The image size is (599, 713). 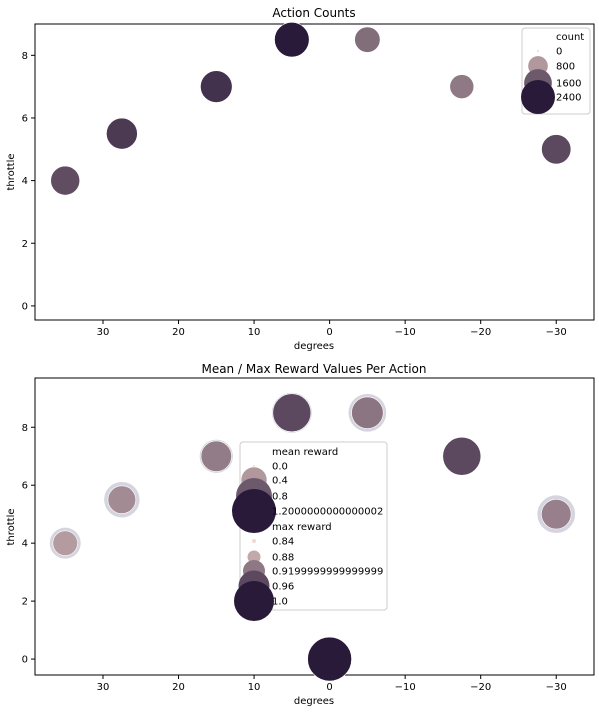 I want to click on legend-label: 0, so click(x=559, y=52).